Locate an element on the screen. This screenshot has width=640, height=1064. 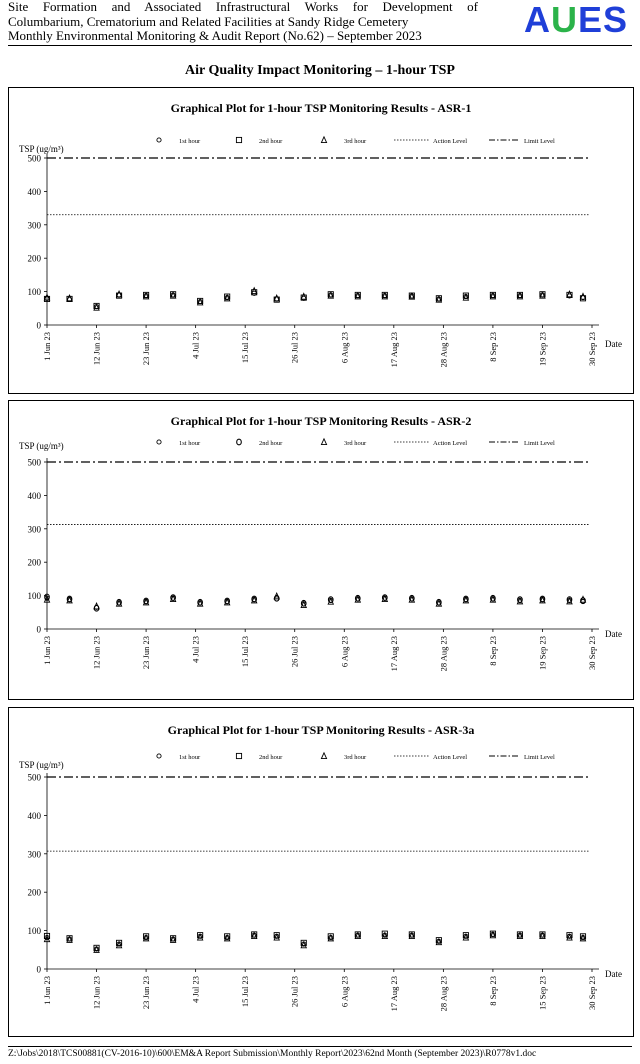
header-divider is located at coordinates (320, 45).